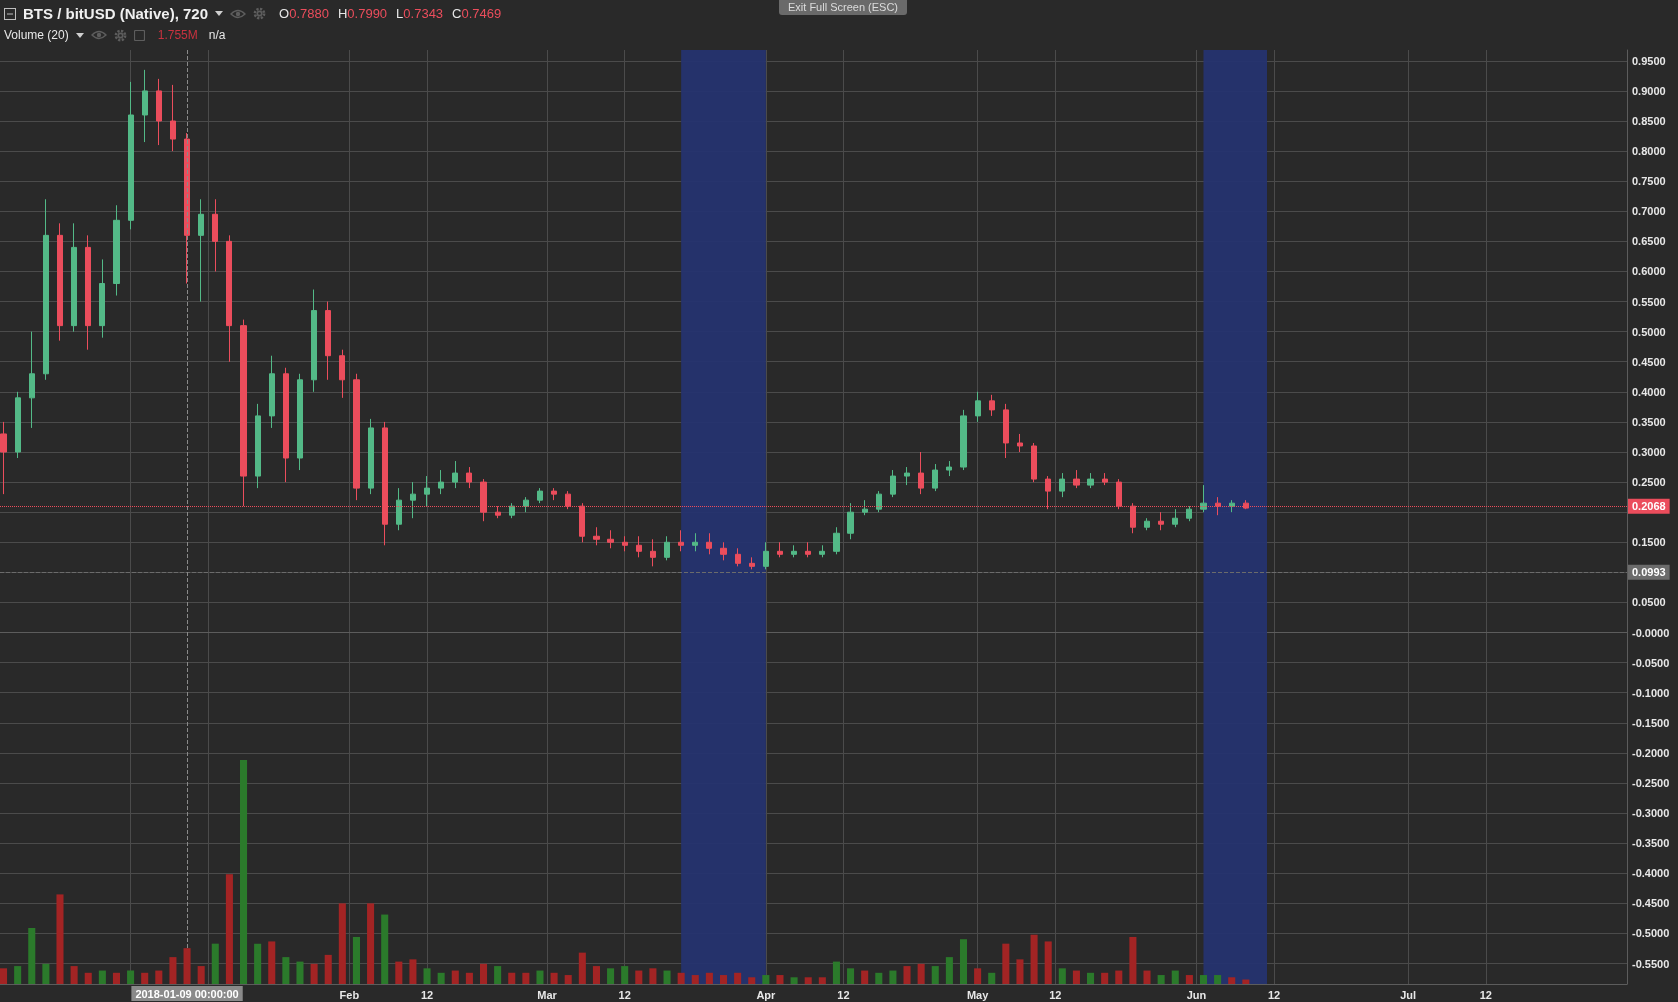  I want to click on chart-title: Volume (20), so click(36, 35).